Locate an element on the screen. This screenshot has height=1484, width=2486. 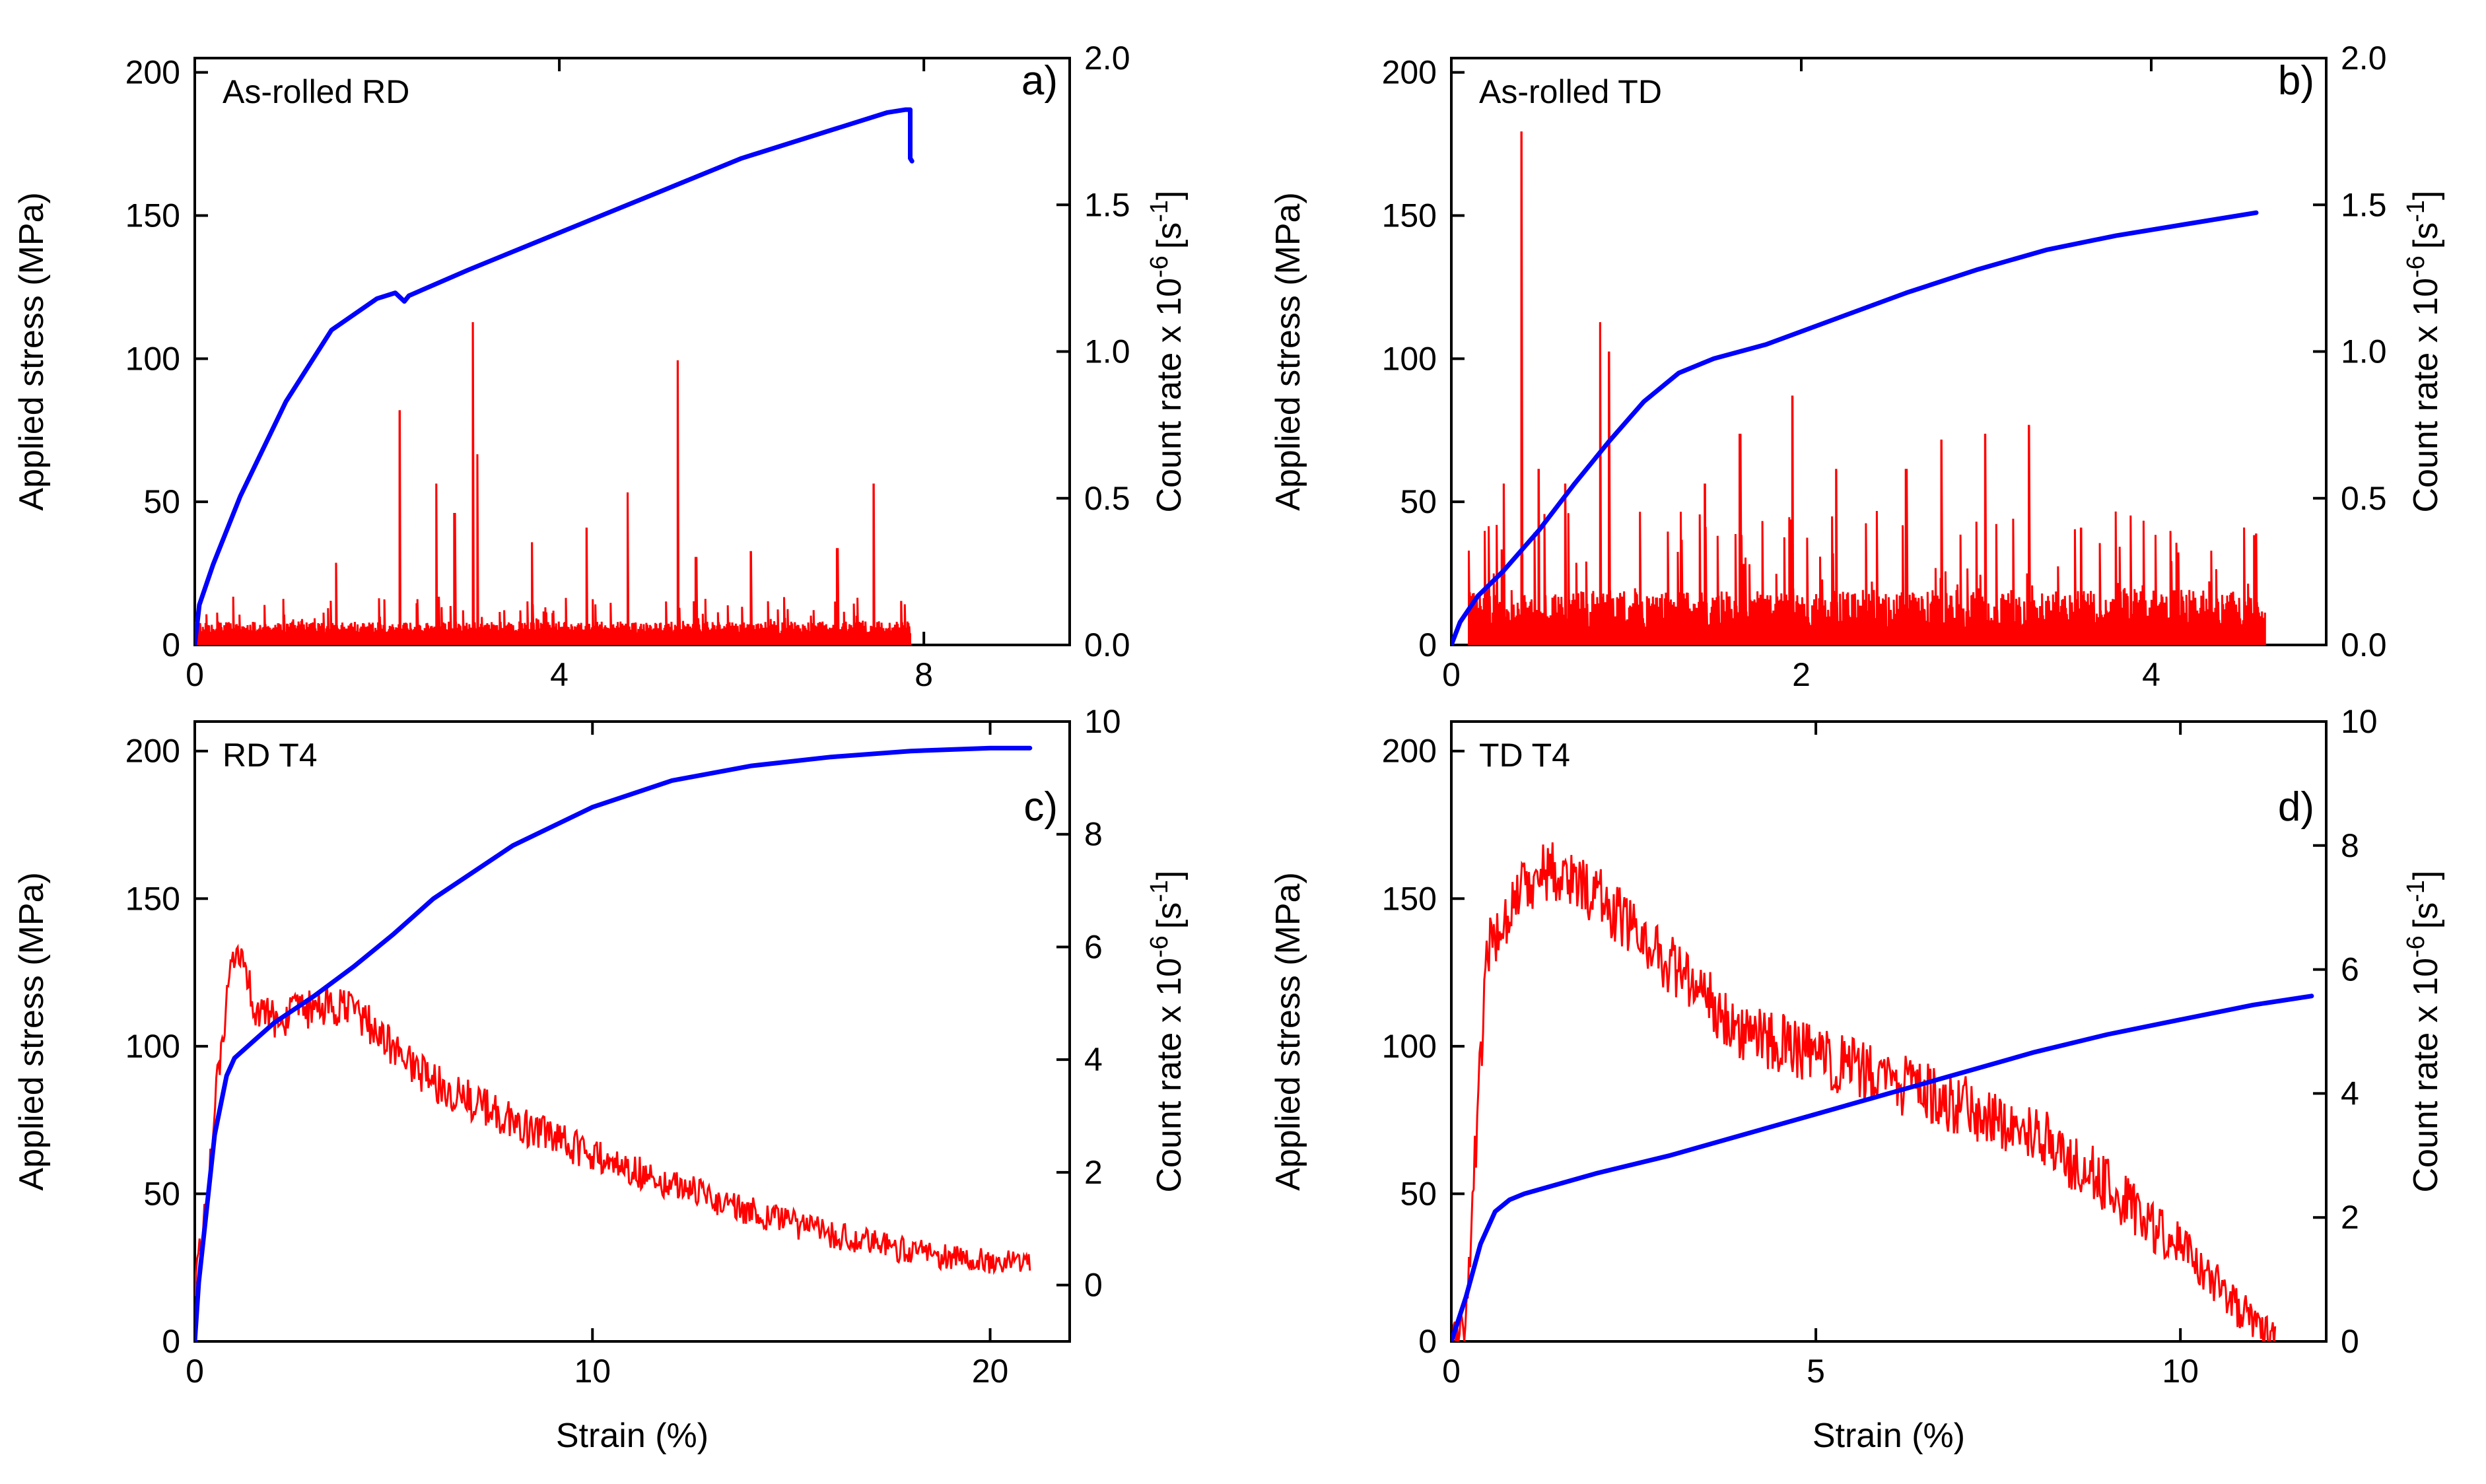
sample-label: TD T4 is located at coordinates (1524, 755).